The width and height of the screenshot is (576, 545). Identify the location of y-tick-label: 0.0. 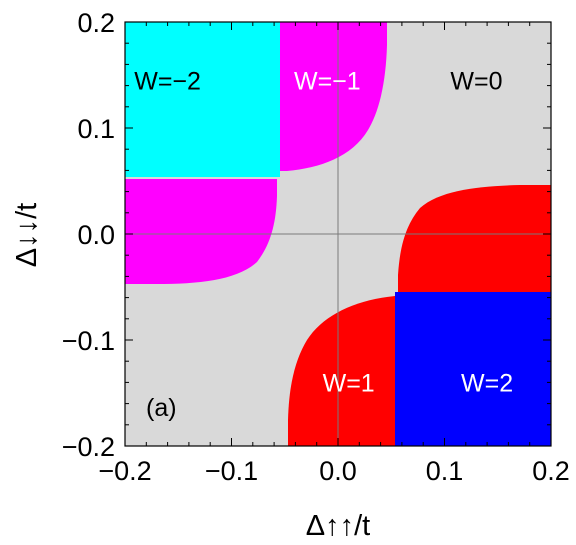
(96, 235).